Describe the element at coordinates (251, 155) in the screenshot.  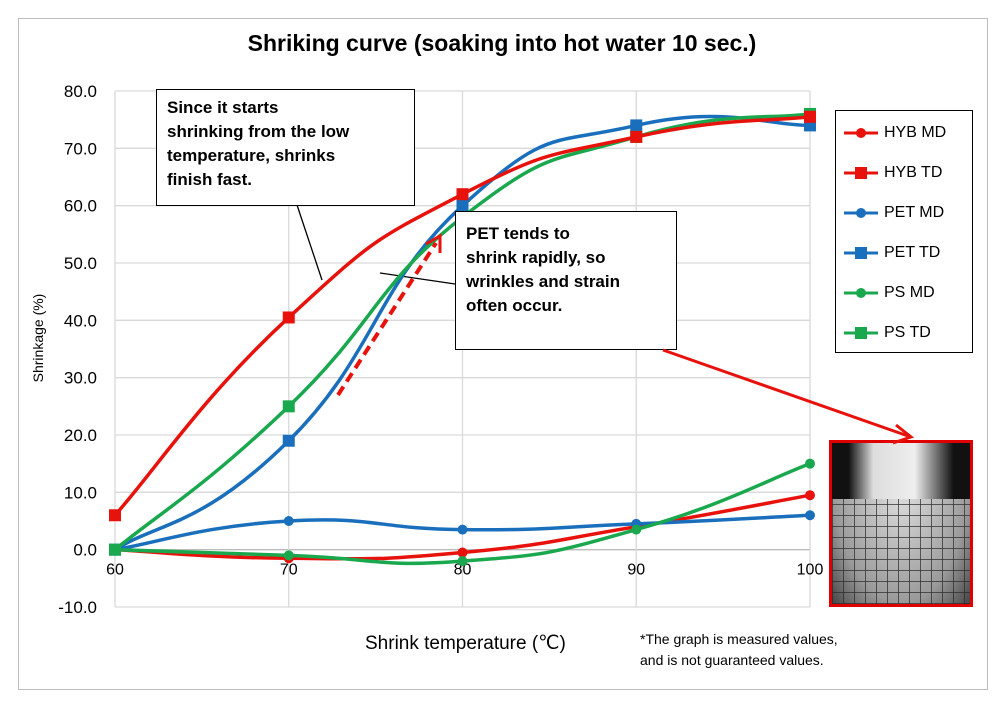
I see `annotation-line: temperature, shrinks` at that location.